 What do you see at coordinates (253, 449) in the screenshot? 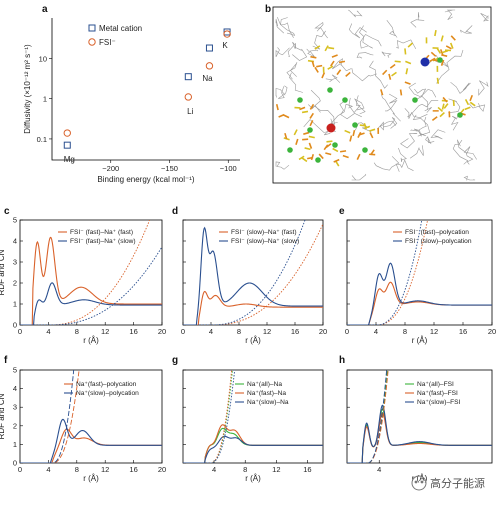
I see `rdf-slow-na` at bounding box center [253, 449].